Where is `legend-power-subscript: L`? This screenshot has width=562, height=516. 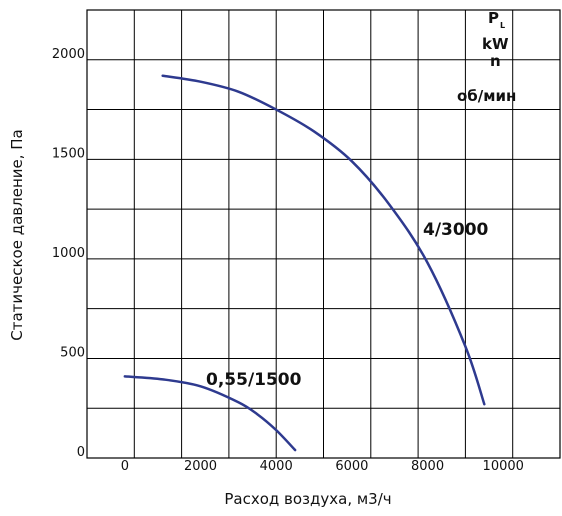
legend-power-subscript: L is located at coordinates (502, 25).